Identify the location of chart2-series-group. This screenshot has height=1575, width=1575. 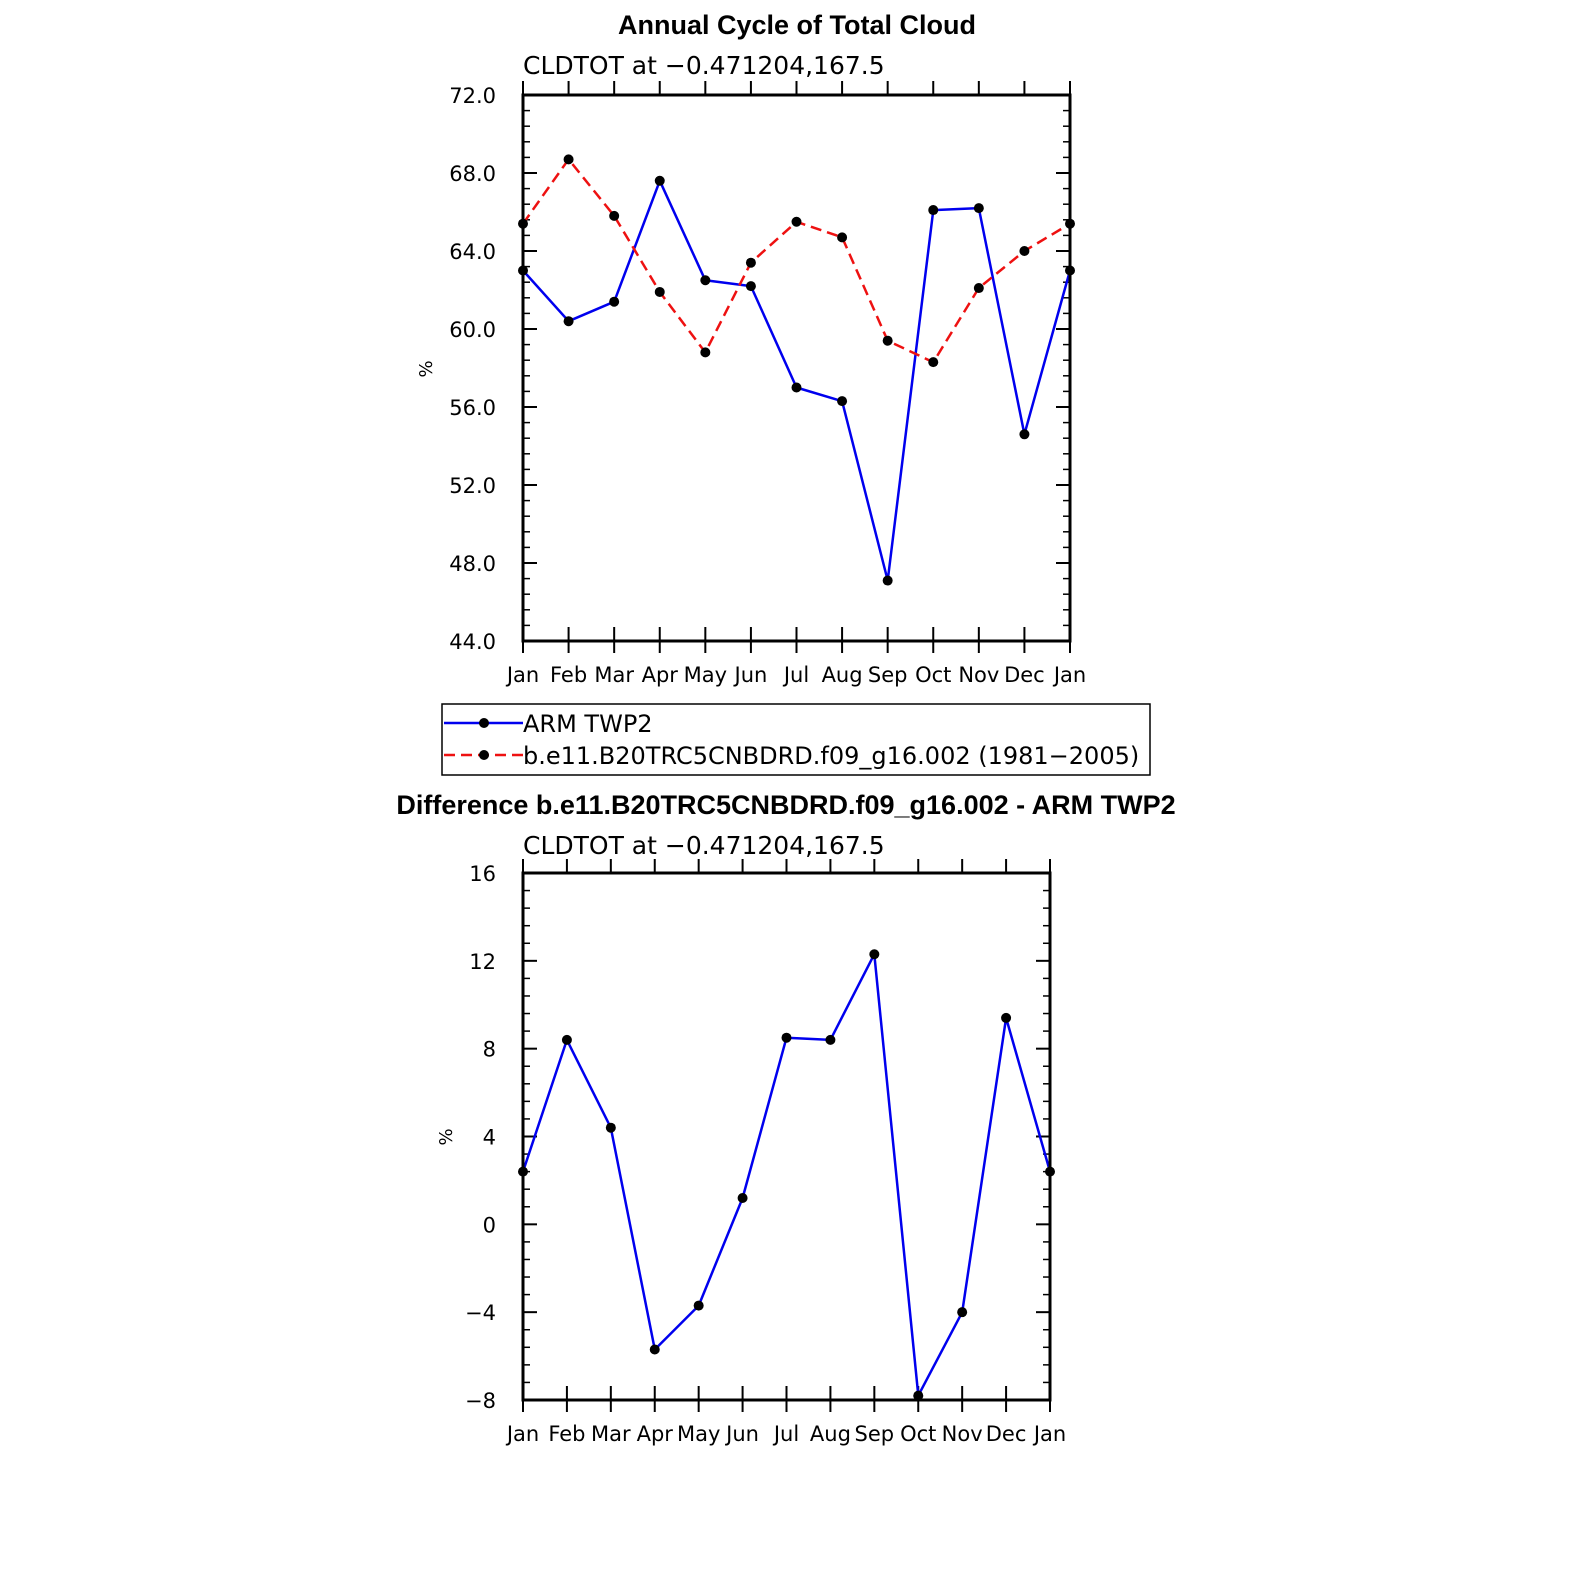
(786, 1175).